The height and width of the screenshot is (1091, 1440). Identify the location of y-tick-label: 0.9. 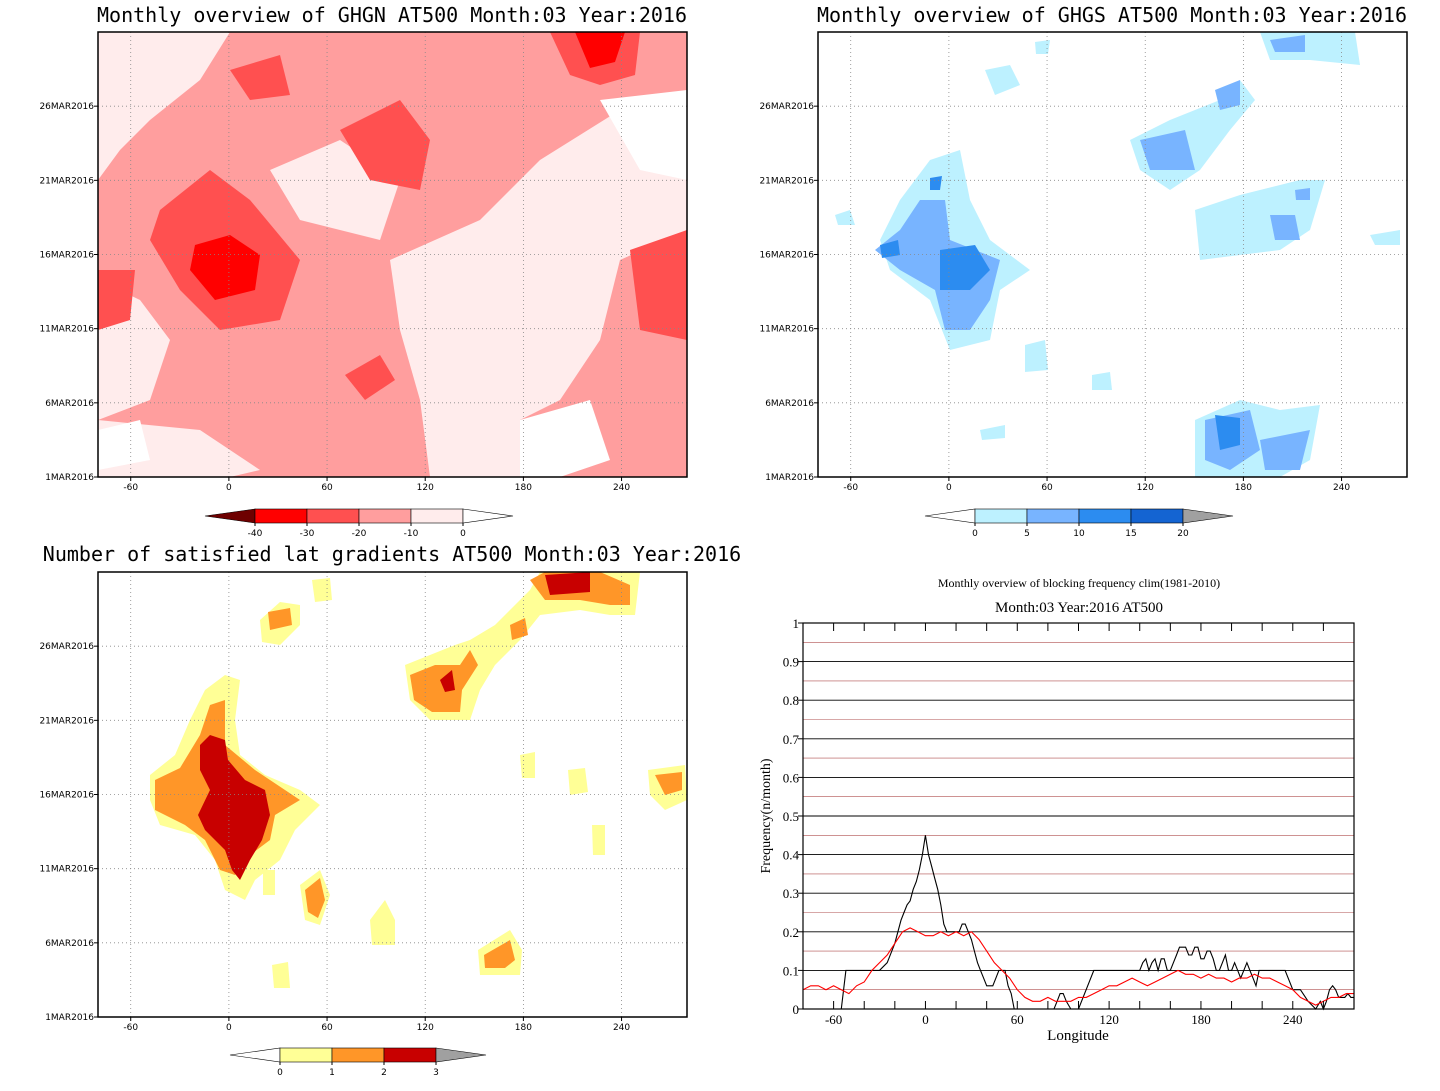
(791, 662).